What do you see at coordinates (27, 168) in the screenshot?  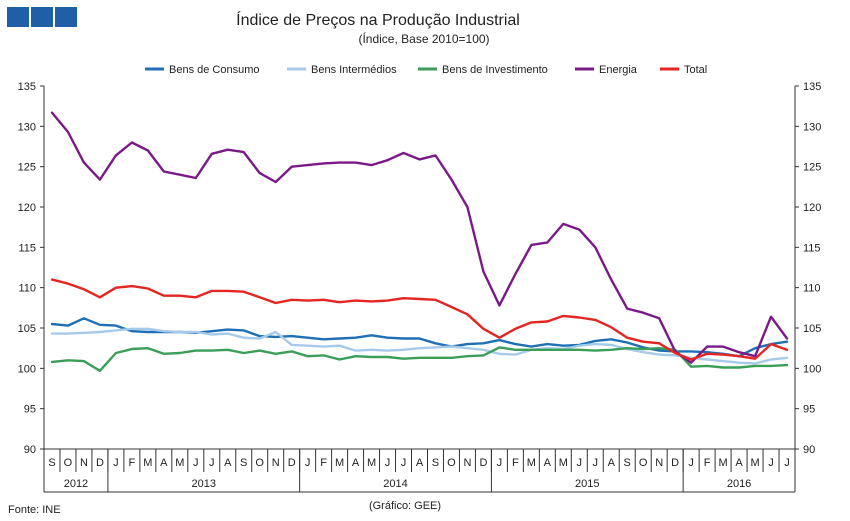 I see `y-tick-label-left: 125` at bounding box center [27, 168].